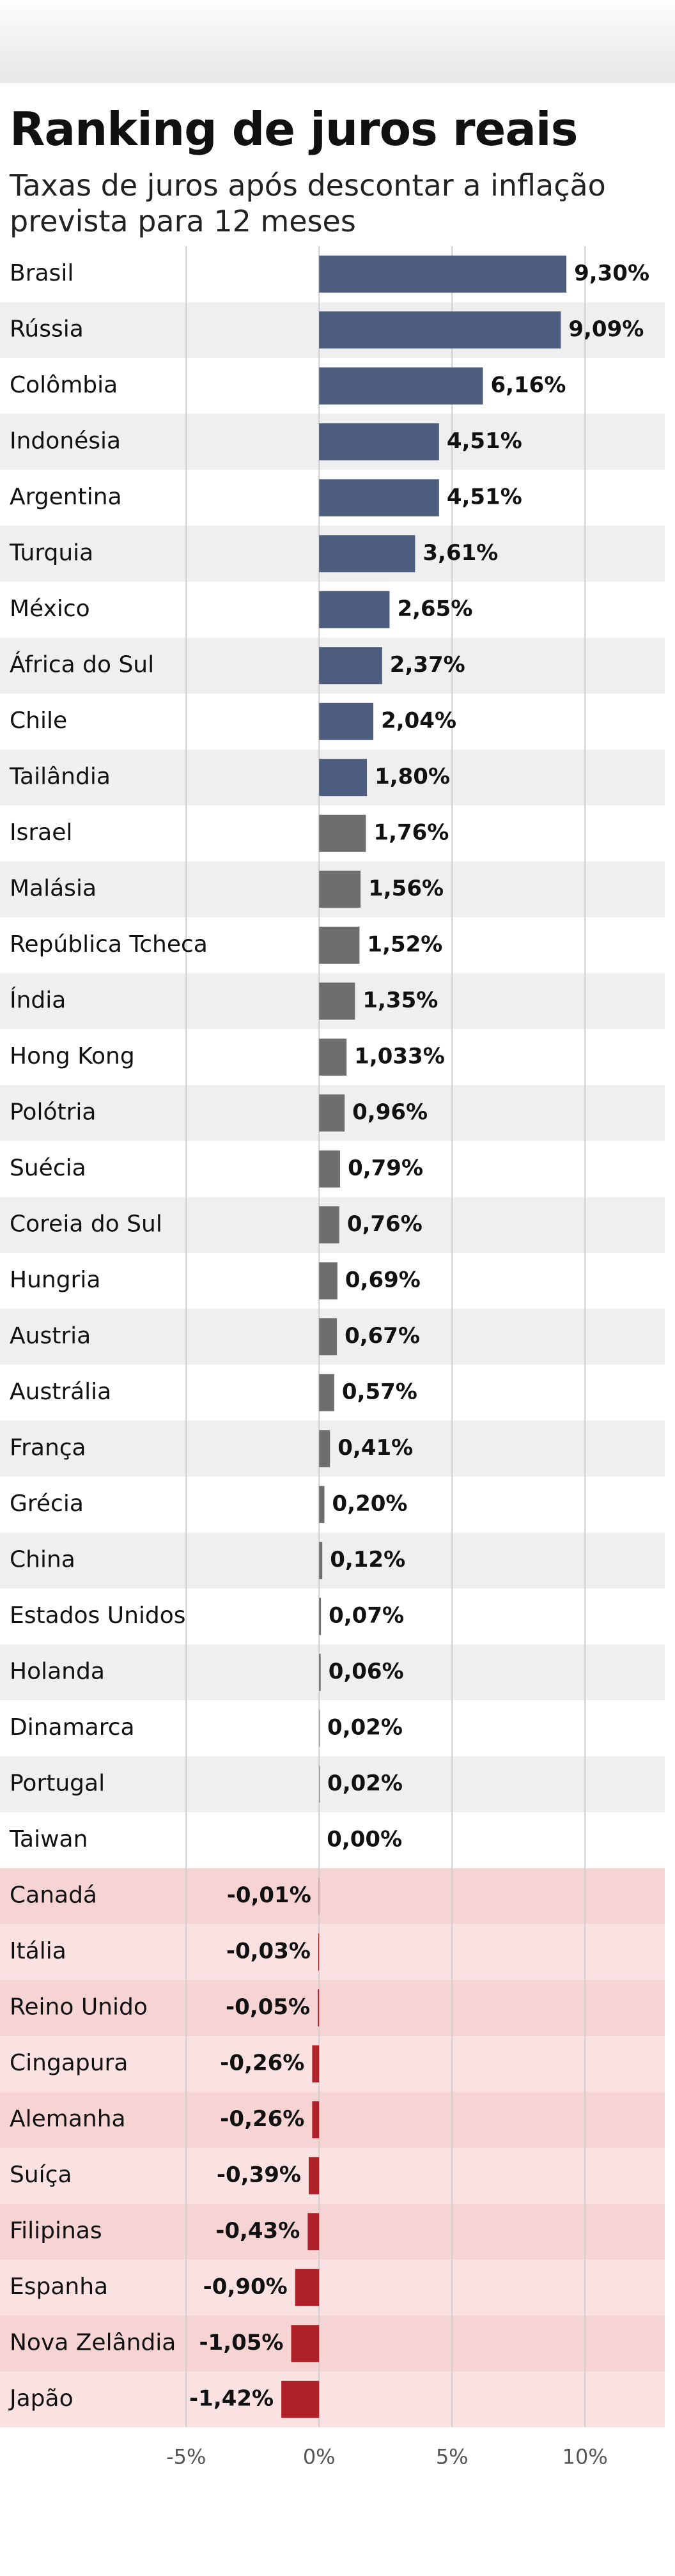  What do you see at coordinates (245, 2286) in the screenshot?
I see `value-label: -0,90%` at bounding box center [245, 2286].